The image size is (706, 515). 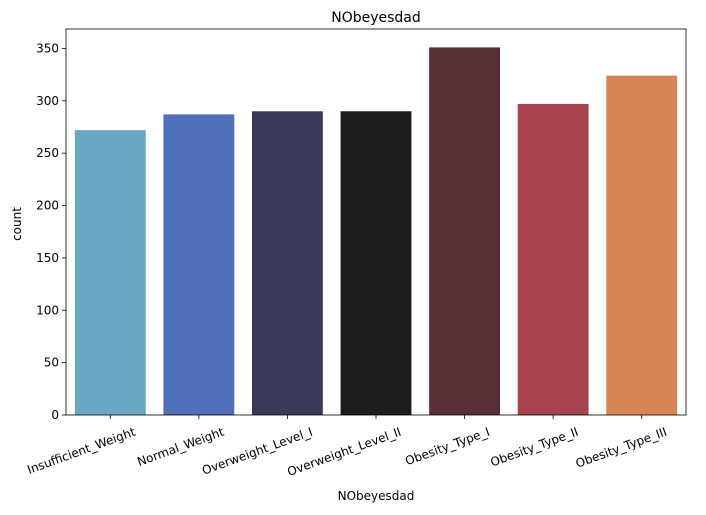 I want to click on x-tick-label: Insufficient_Weight, so click(x=81, y=451).